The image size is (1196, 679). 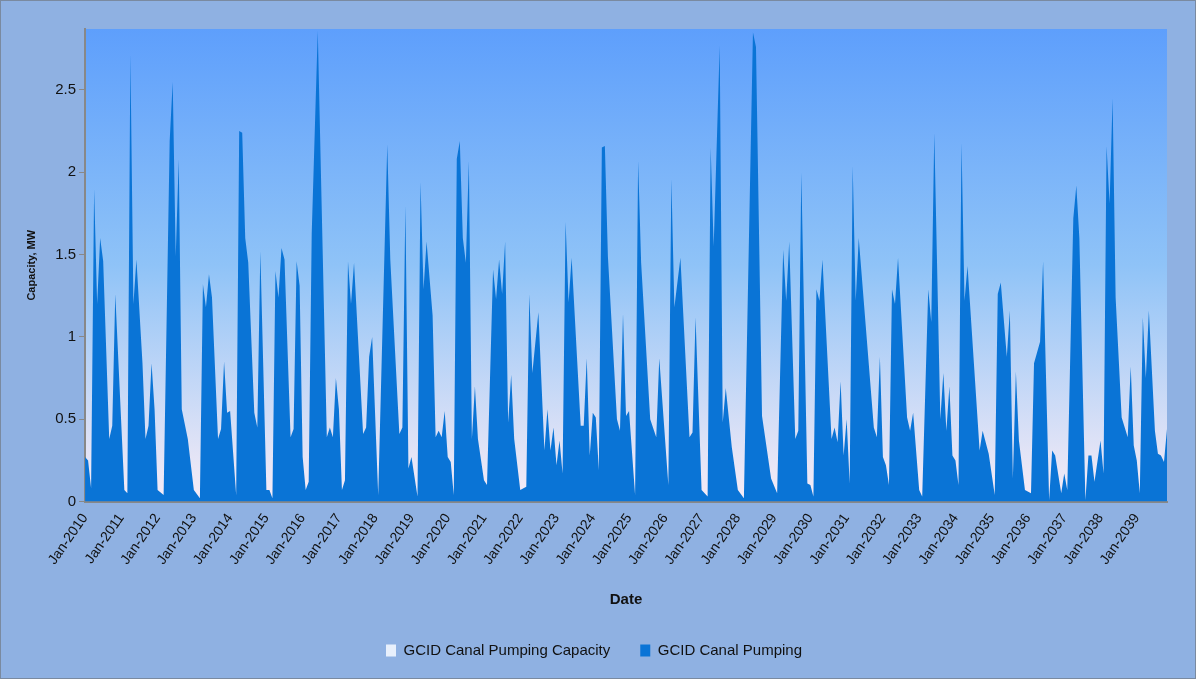 I want to click on x-axis-title: Date, so click(x=626, y=599).